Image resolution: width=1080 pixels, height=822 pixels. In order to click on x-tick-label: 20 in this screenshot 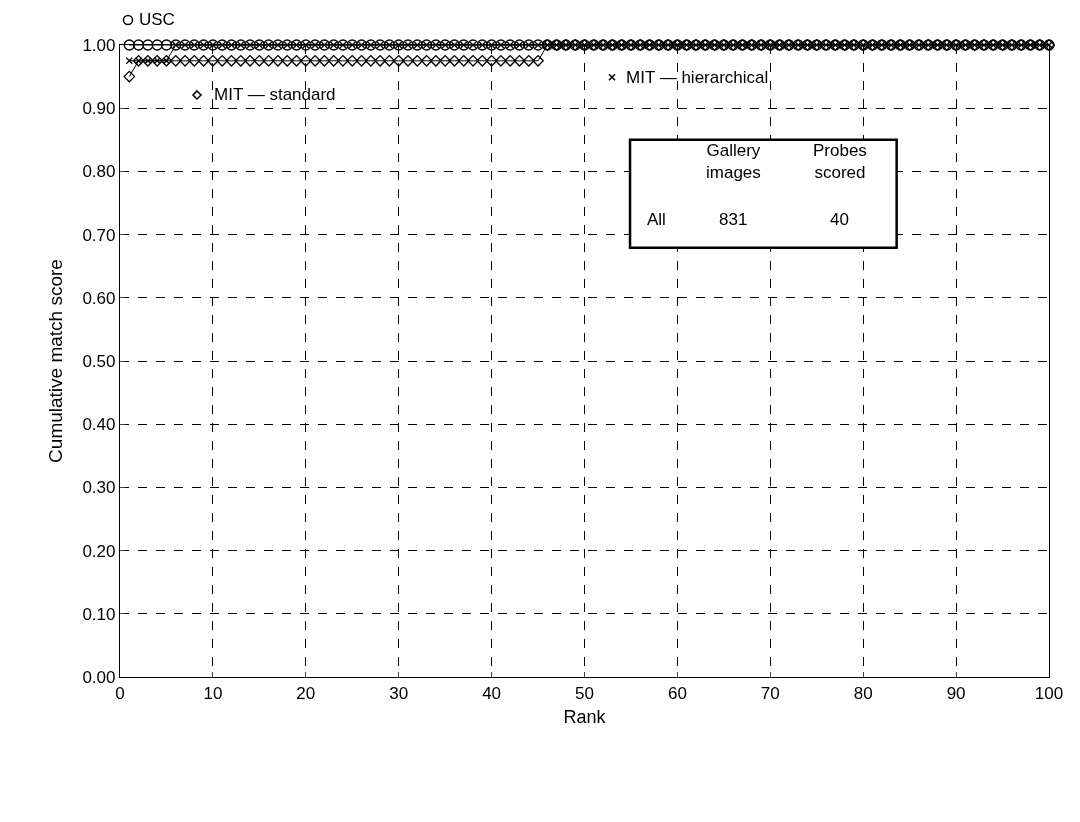, I will do `click(306, 693)`.